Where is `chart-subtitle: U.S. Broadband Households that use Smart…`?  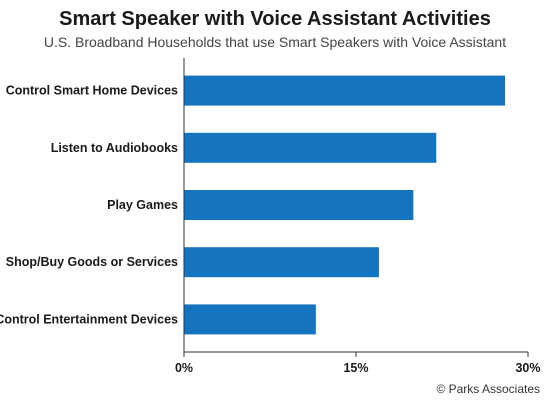
chart-subtitle: U.S. Broadband Households that use Smart… is located at coordinates (275, 42).